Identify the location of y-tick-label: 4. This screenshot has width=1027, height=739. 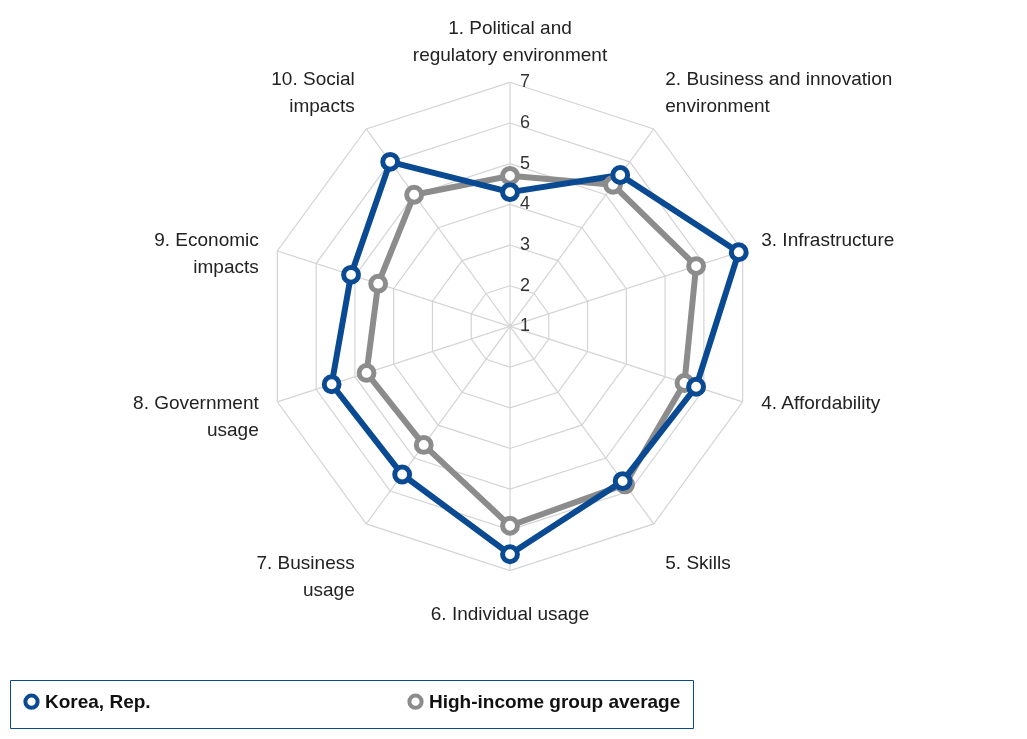
(525, 203).